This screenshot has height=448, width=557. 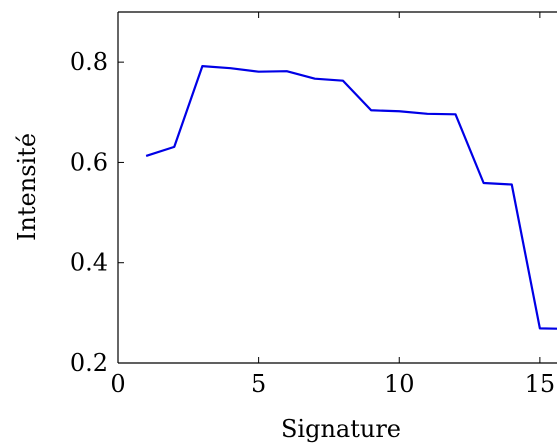 I want to click on x-tick-label: 5, so click(x=258, y=384).